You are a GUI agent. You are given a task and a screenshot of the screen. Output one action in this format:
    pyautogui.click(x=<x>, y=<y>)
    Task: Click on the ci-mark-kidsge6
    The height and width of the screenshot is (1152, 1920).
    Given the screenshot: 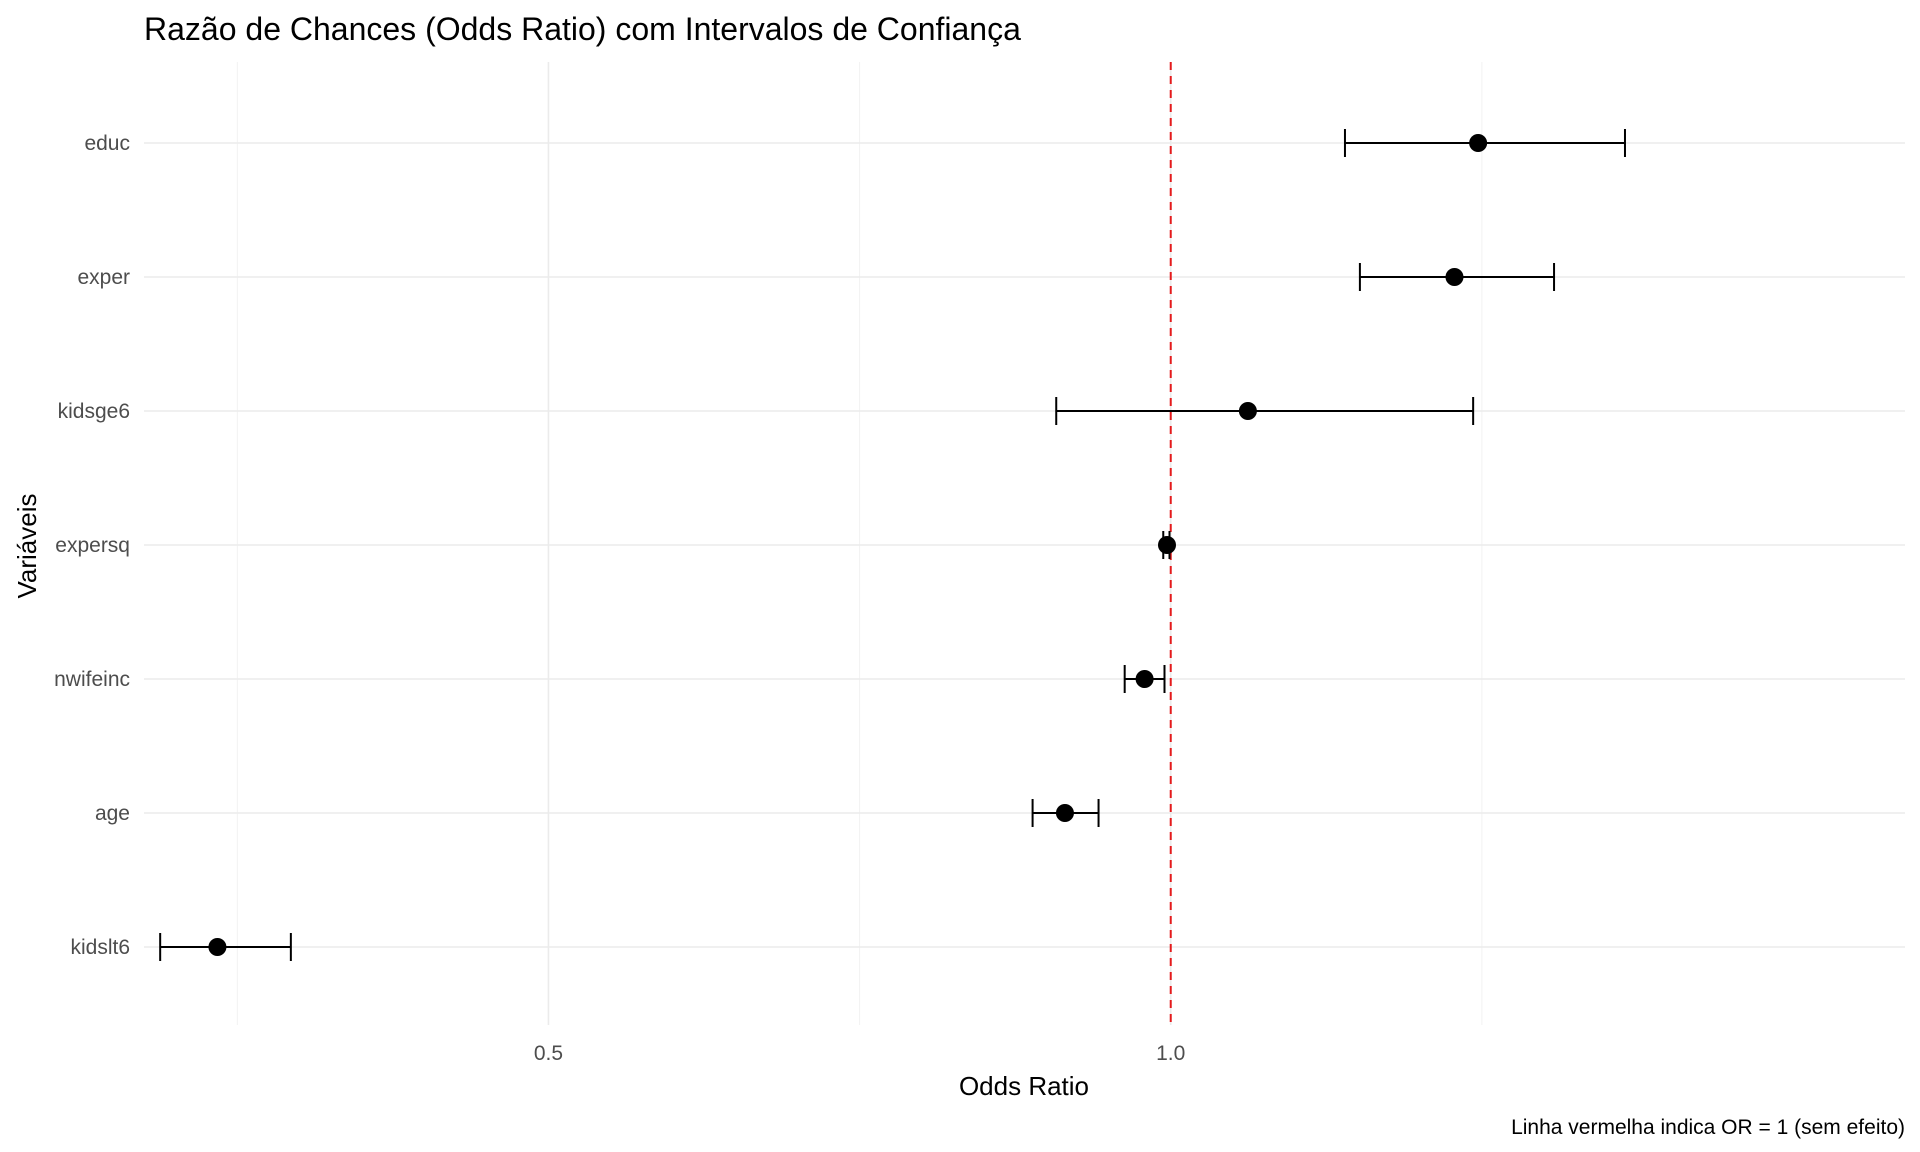 What is the action you would take?
    pyautogui.click(x=1265, y=411)
    